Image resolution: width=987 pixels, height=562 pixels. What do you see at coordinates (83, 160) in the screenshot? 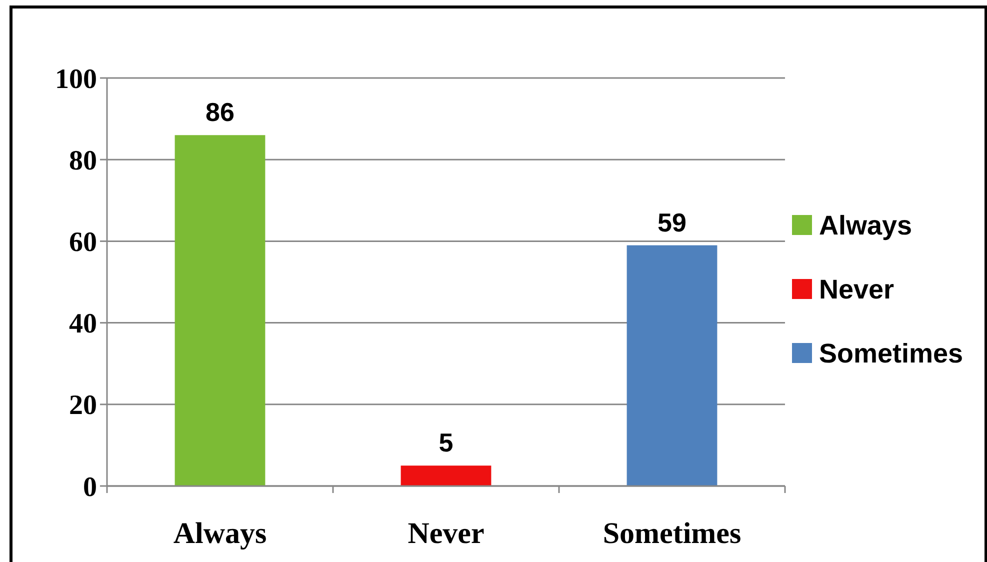
I see `y-tick-label: 80` at bounding box center [83, 160].